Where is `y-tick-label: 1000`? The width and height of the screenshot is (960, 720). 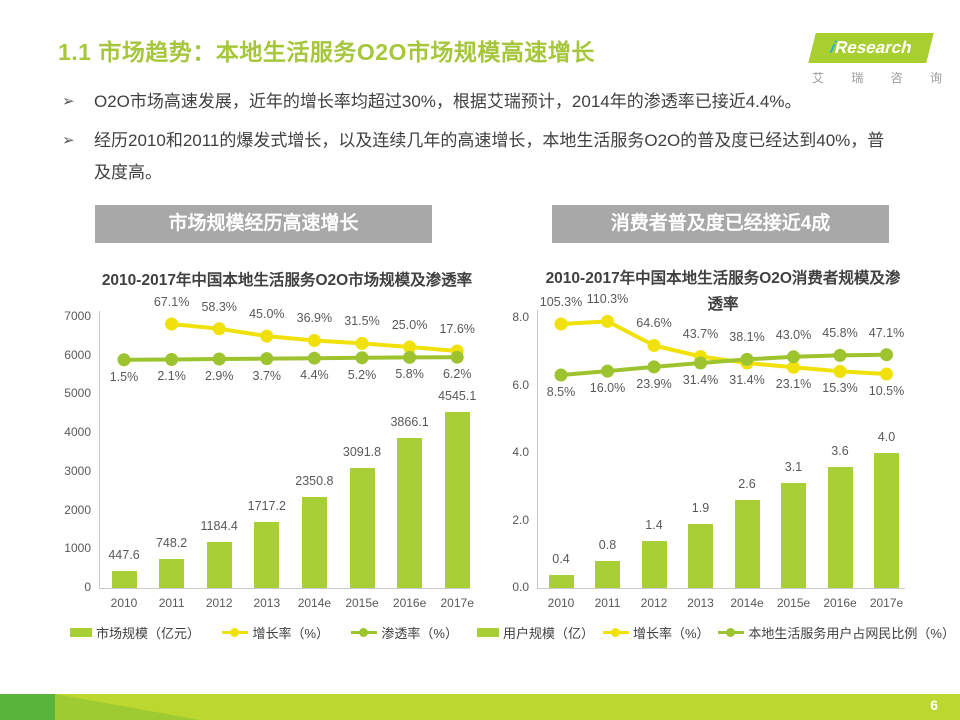
y-tick-label: 1000 is located at coordinates (77, 548).